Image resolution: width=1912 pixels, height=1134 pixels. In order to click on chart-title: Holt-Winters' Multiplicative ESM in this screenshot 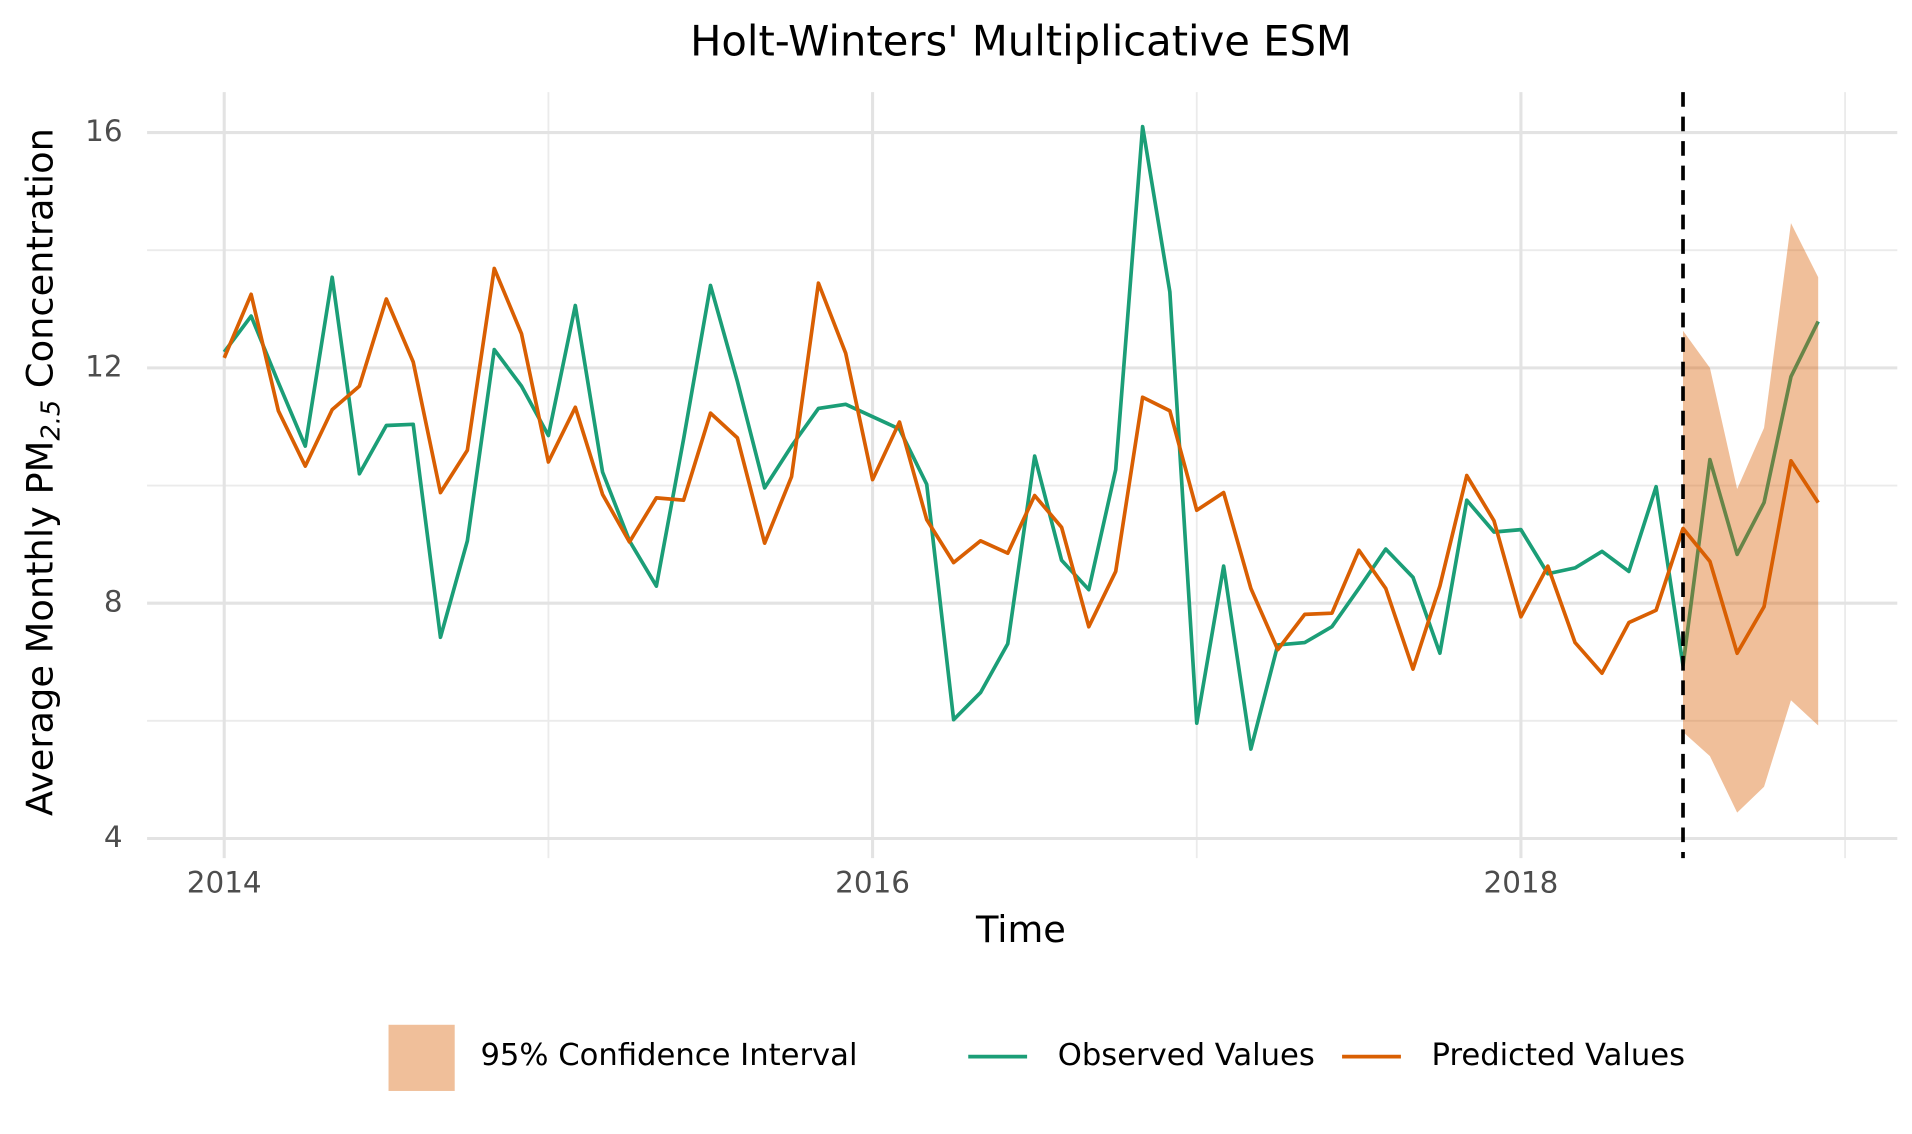, I will do `click(1021, 40)`.